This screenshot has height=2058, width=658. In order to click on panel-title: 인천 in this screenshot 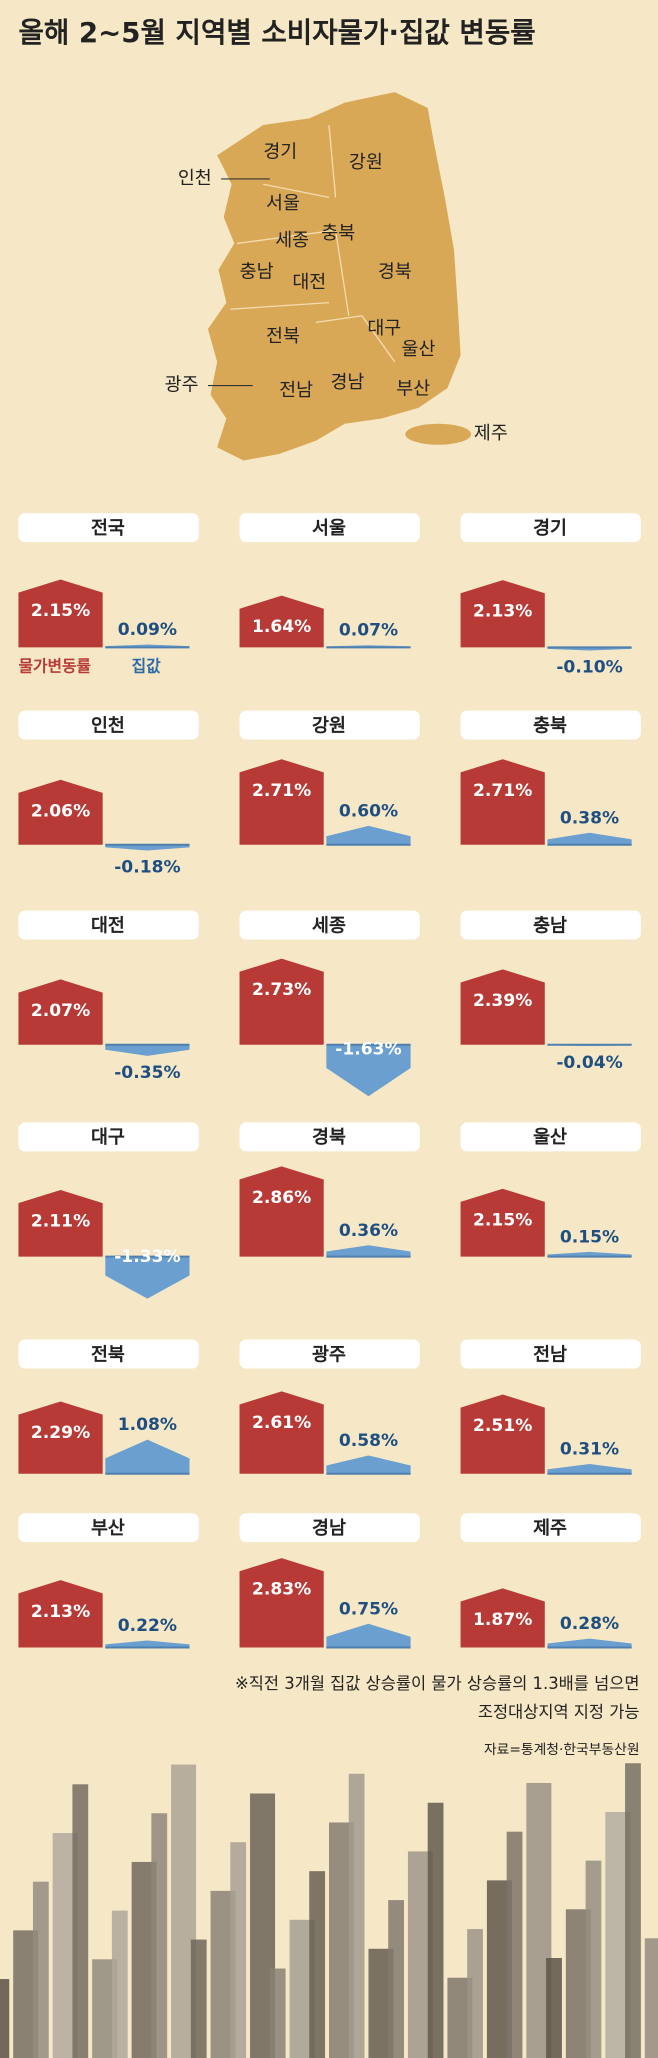, I will do `click(108, 725)`.